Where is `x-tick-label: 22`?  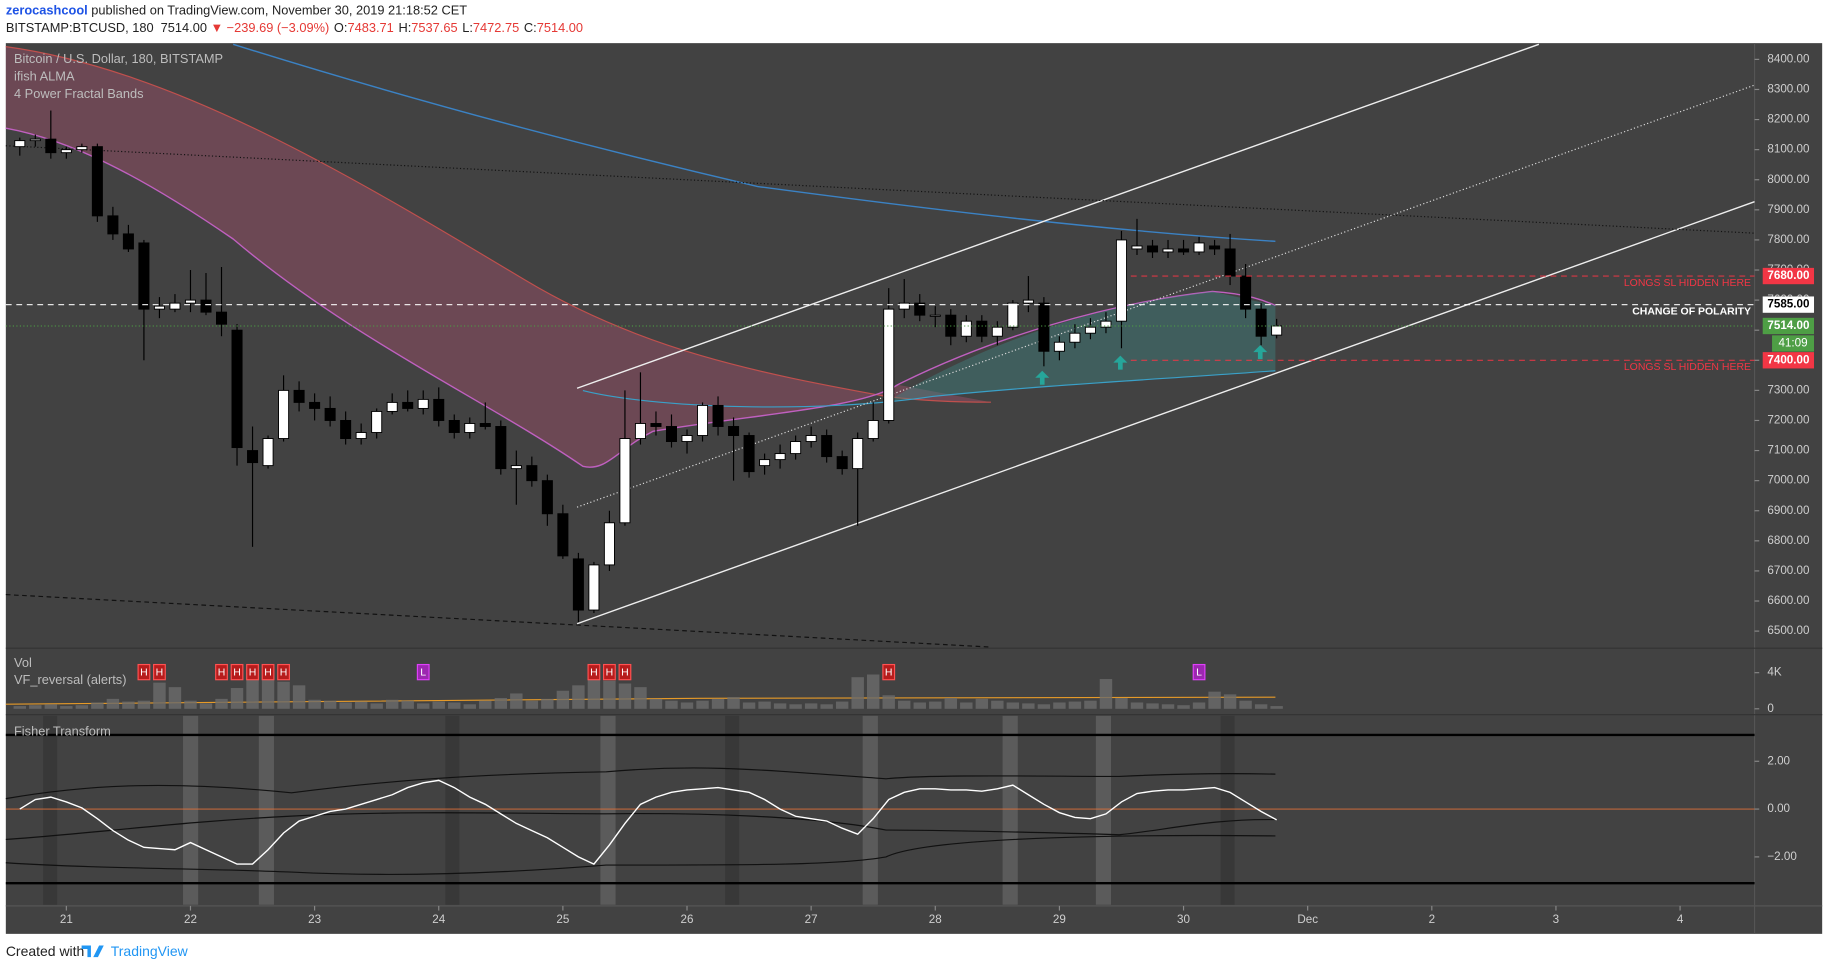 x-tick-label: 22 is located at coordinates (190, 919).